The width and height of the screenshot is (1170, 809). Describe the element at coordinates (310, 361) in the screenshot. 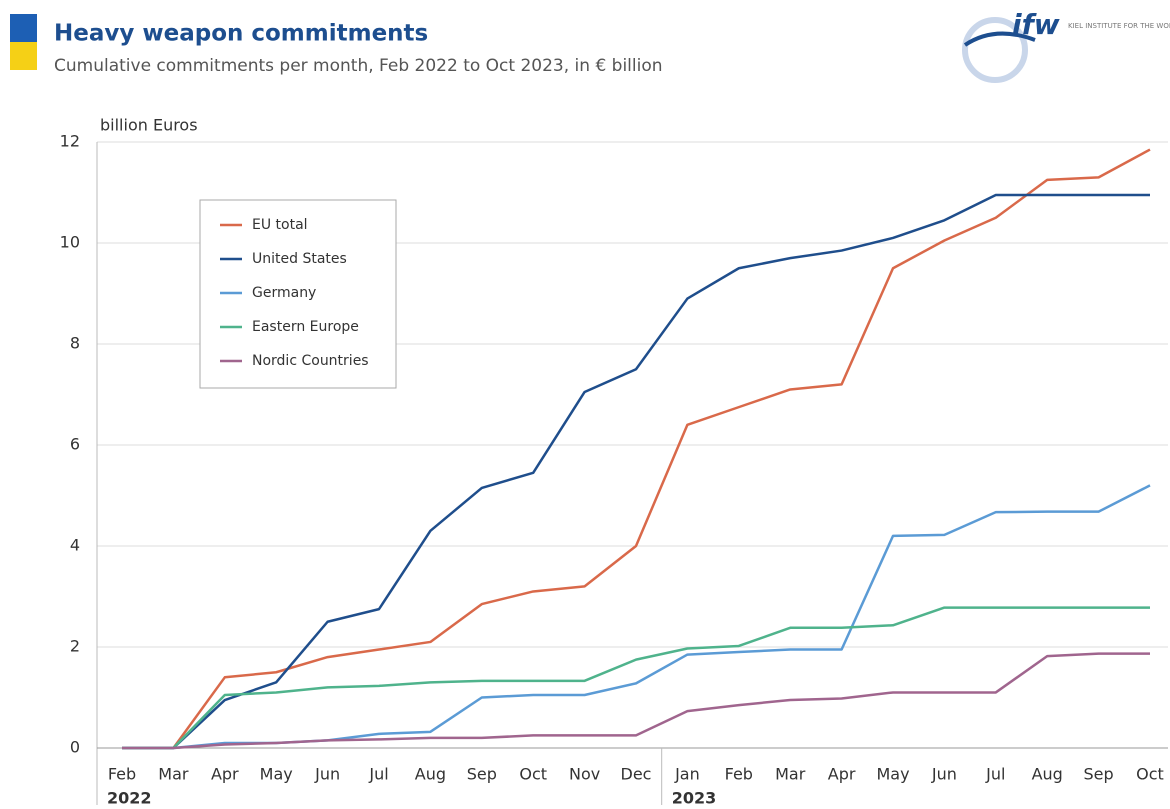

I see `legend-label: Nordic Countries` at that location.